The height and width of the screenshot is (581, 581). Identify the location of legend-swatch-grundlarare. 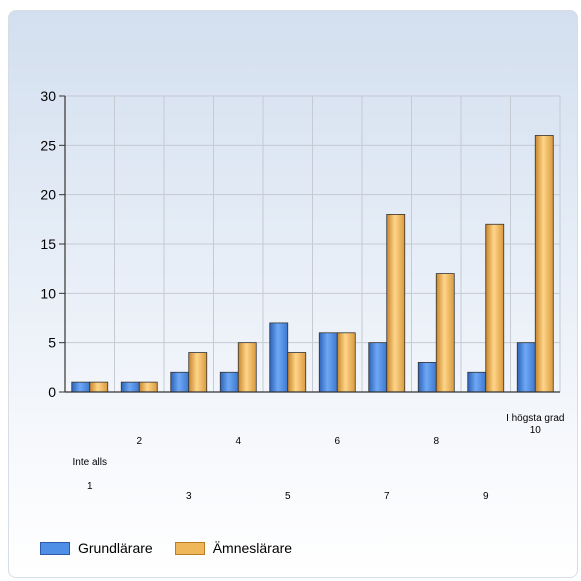
(55, 548).